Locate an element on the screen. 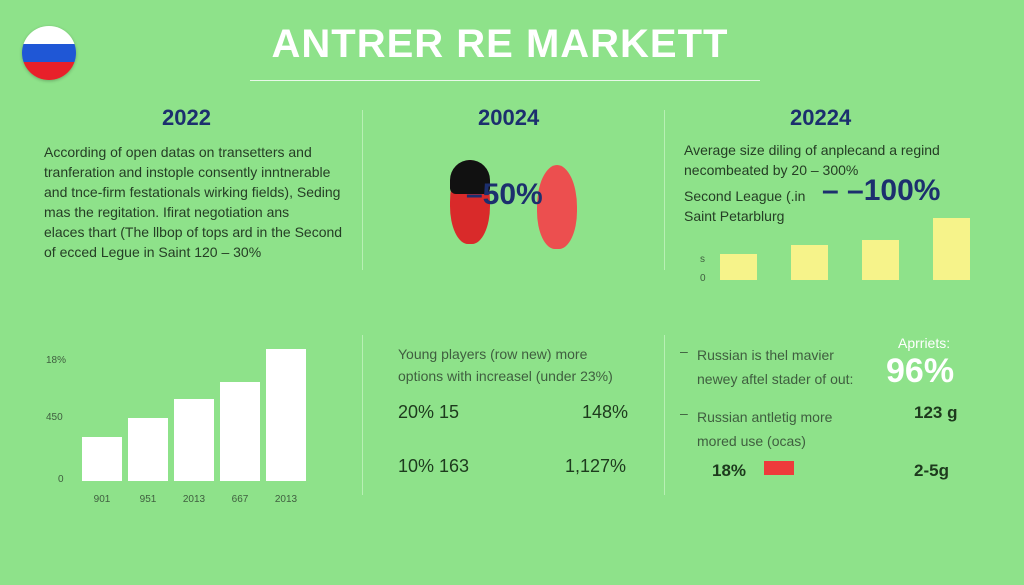  heading-line: options with increasel (under 23%) is located at coordinates (505, 376).